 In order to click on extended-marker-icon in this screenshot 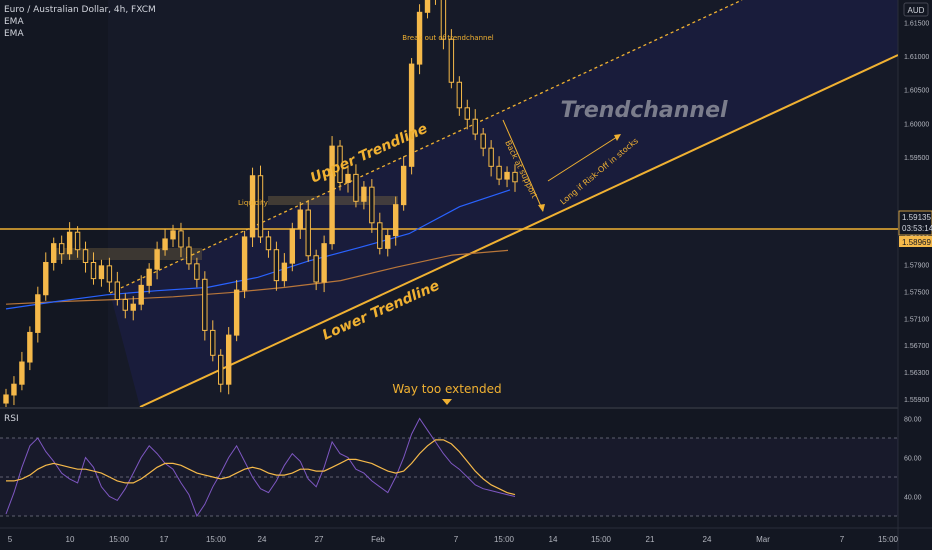, I will do `click(447, 402)`.